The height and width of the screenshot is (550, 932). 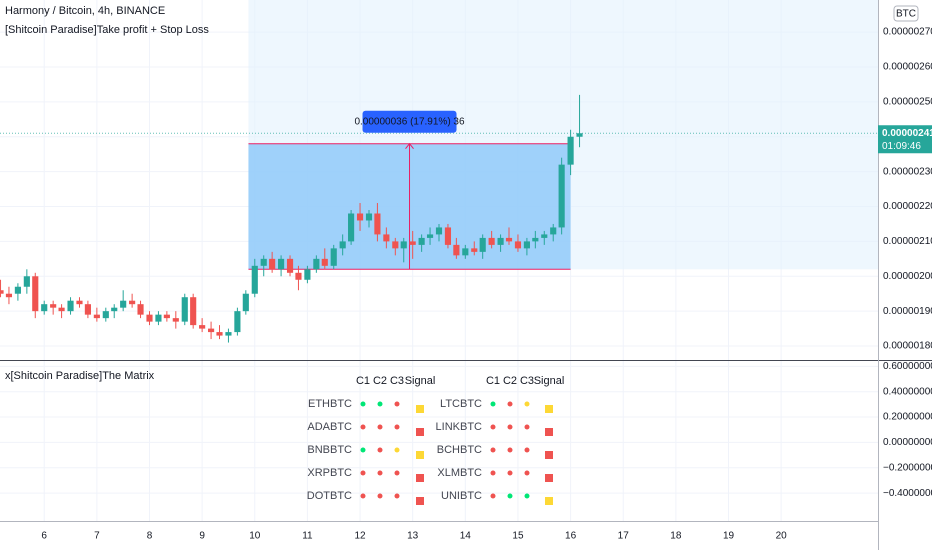 What do you see at coordinates (85, 11) in the screenshot?
I see `chart-title: Harmony / Bitcoin, 4h, BINANCE` at bounding box center [85, 11].